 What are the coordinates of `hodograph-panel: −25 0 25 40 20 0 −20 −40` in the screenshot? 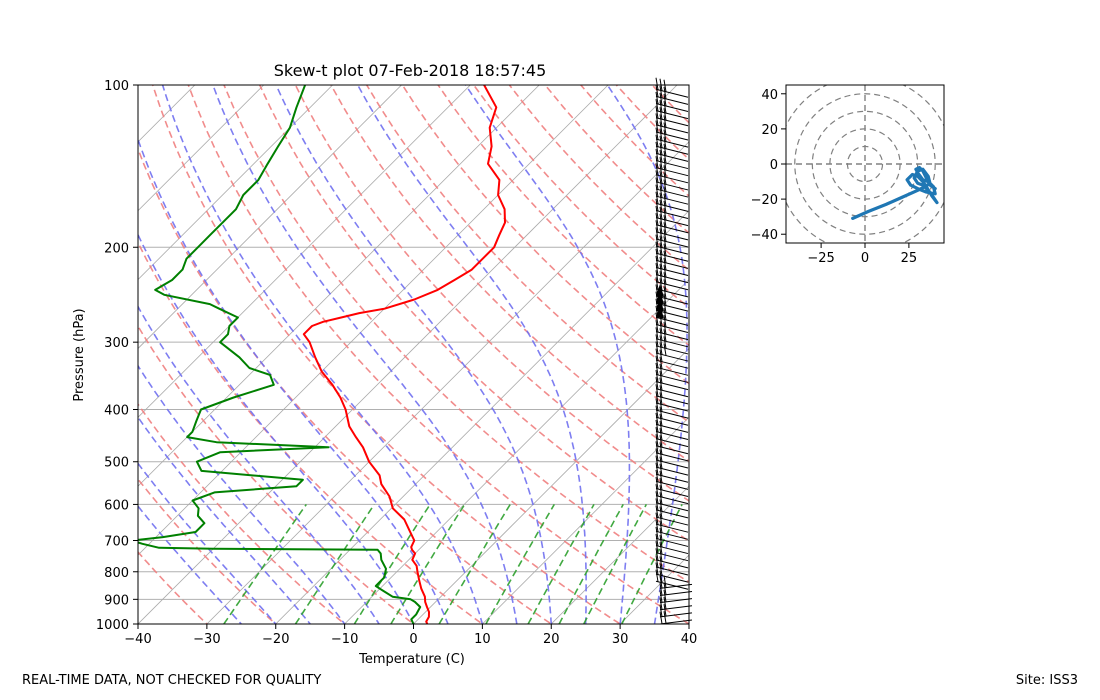 It's located at (848, 175).